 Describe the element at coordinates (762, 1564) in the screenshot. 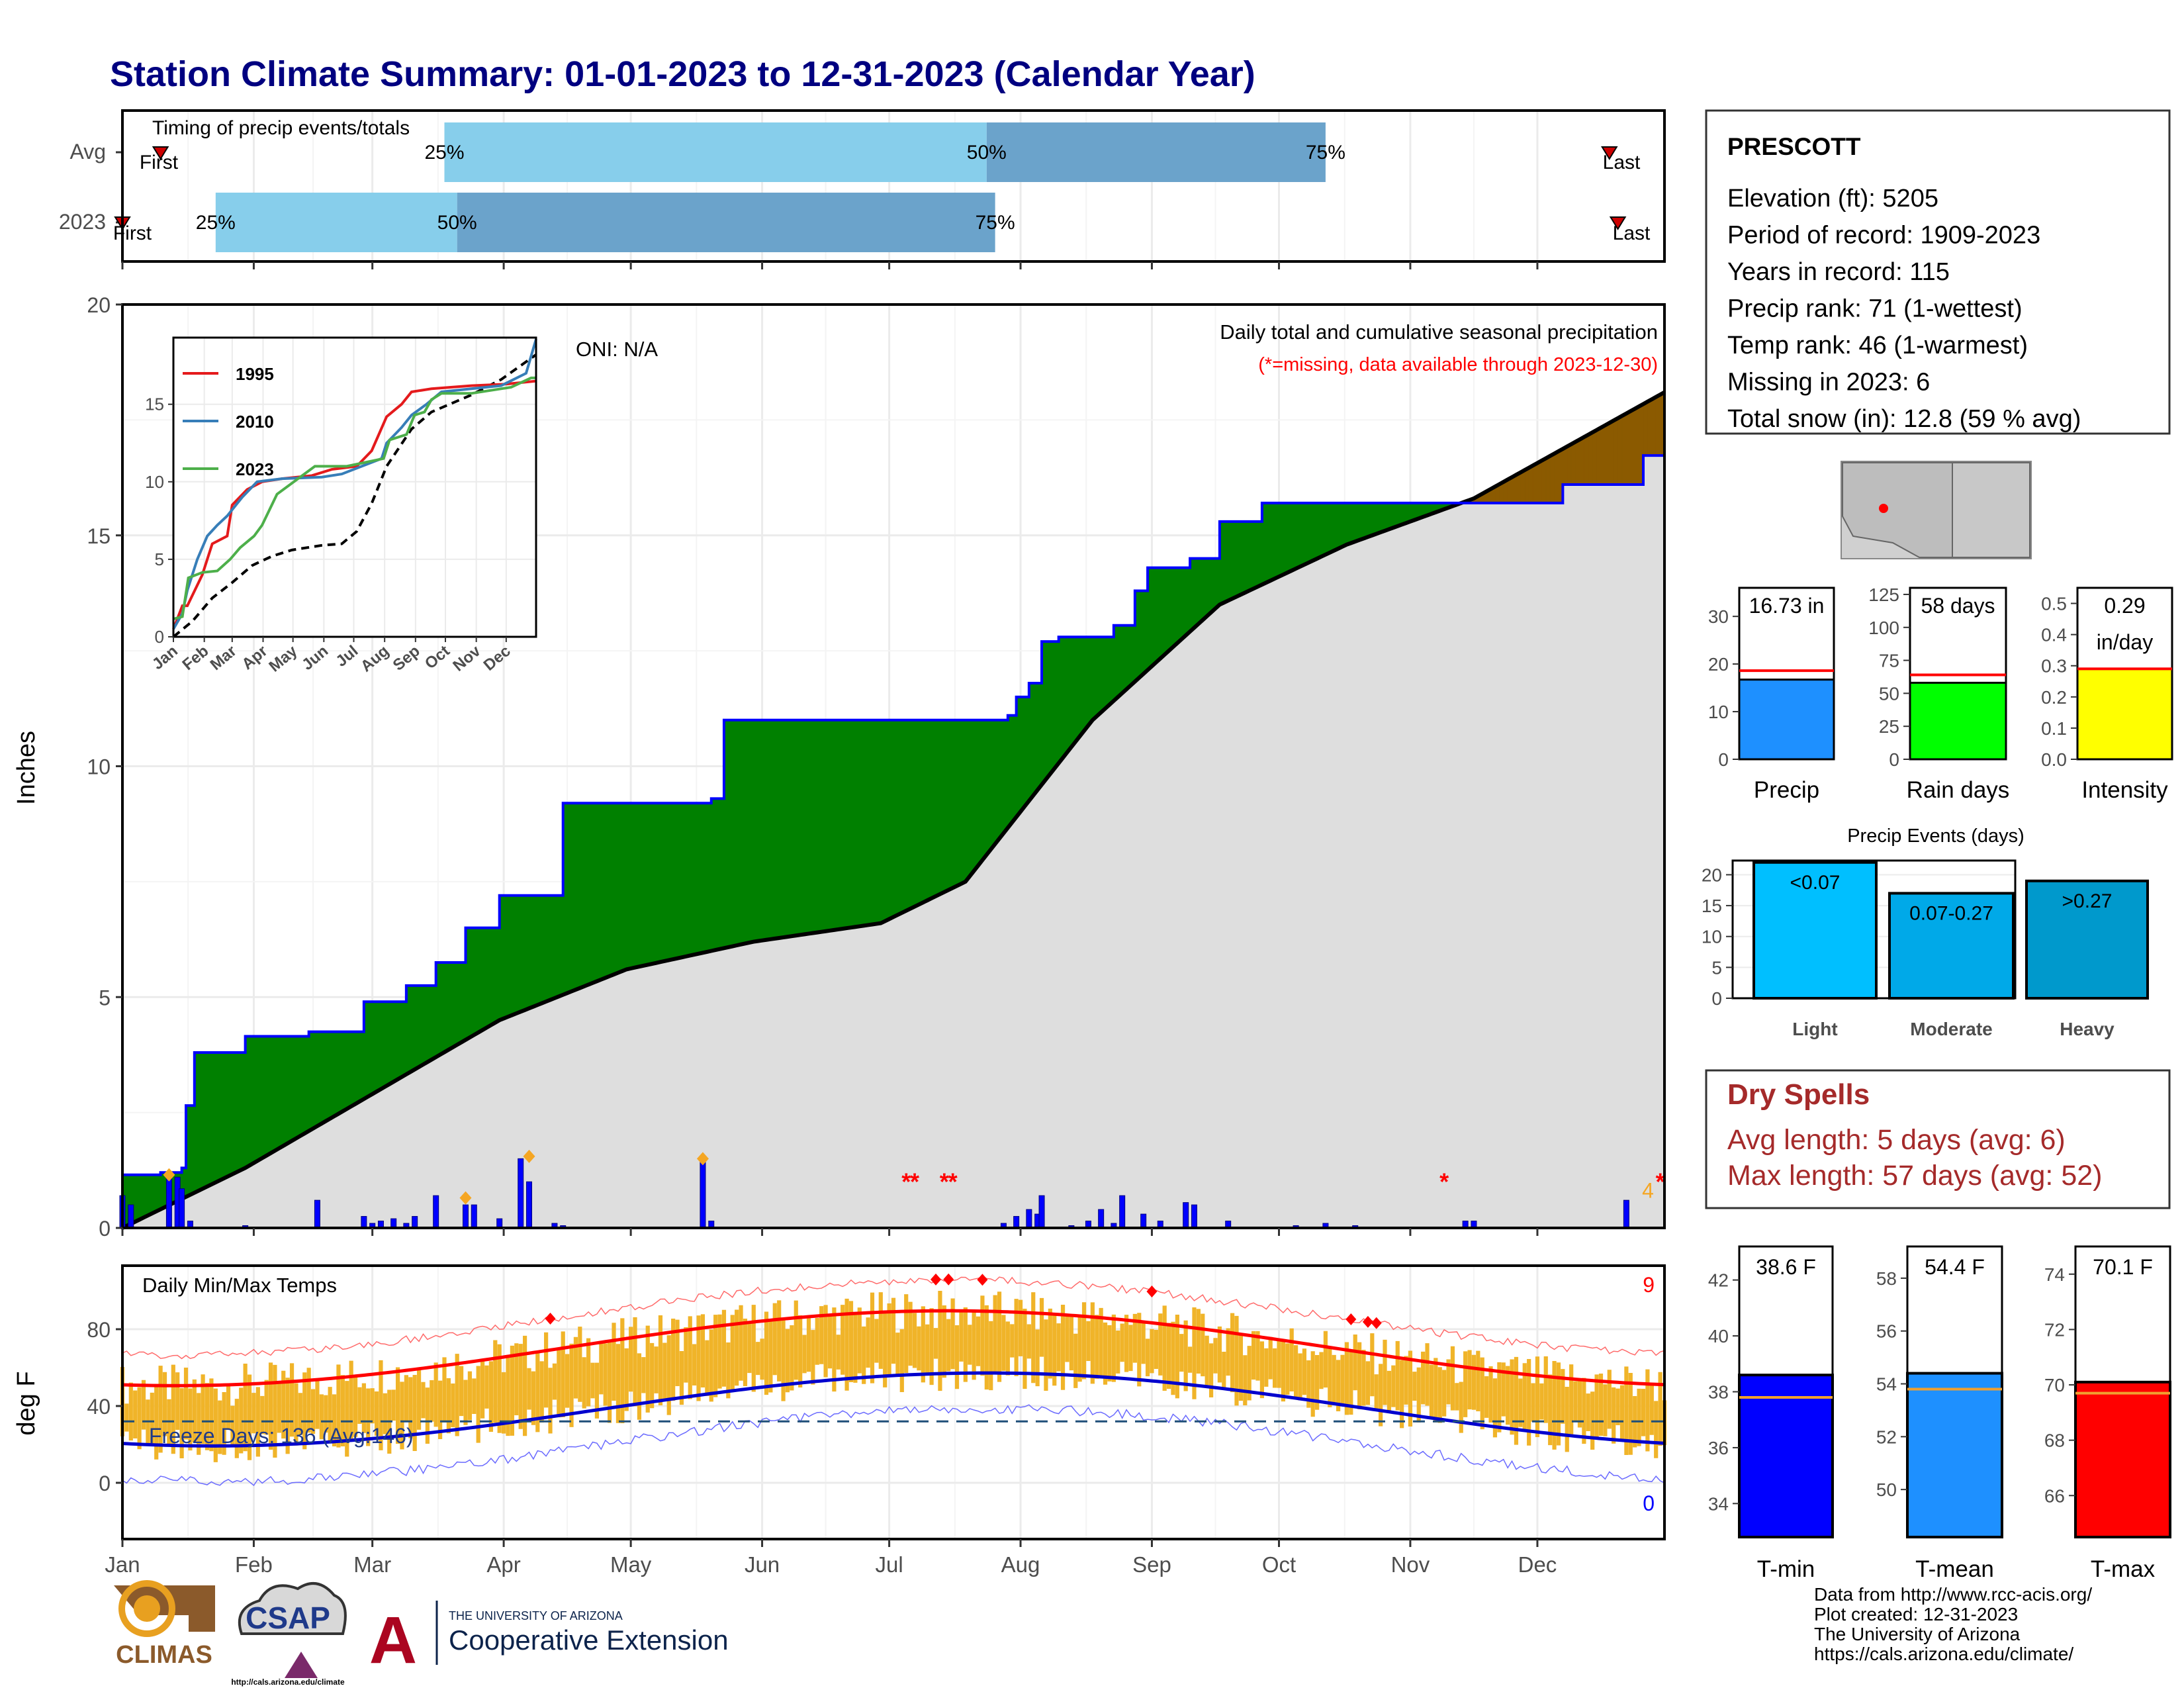

I see `month-tick-label: Jun` at that location.